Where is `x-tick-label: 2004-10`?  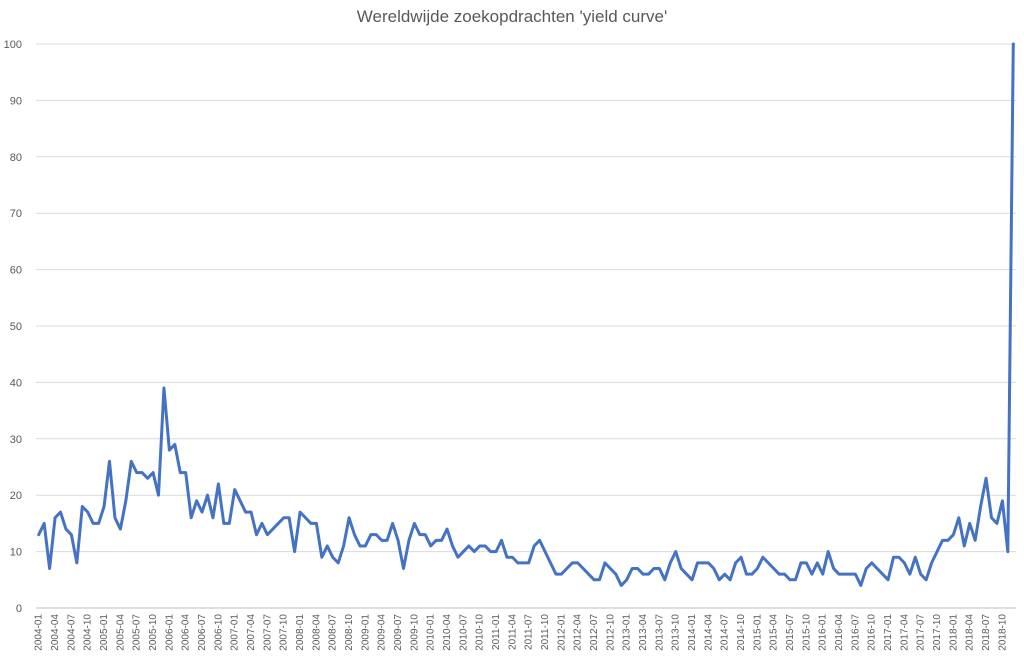
x-tick-label: 2004-10 is located at coordinates (88, 632).